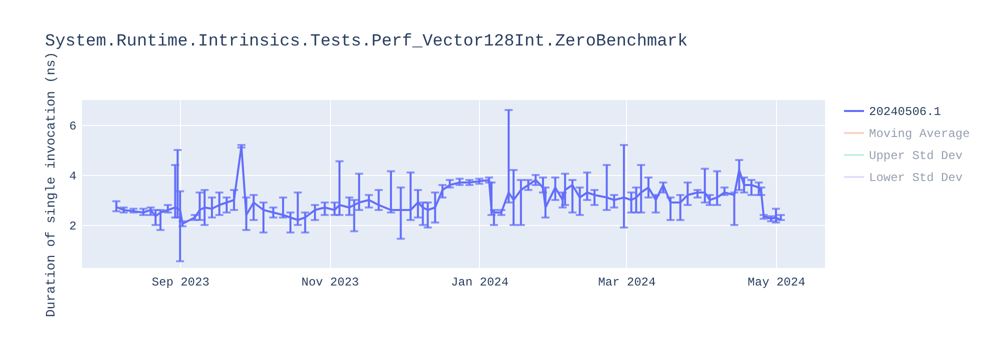 This screenshot has height=350, width=1000. Describe the element at coordinates (72, 127) in the screenshot. I see `y-tick-label: 6` at that location.